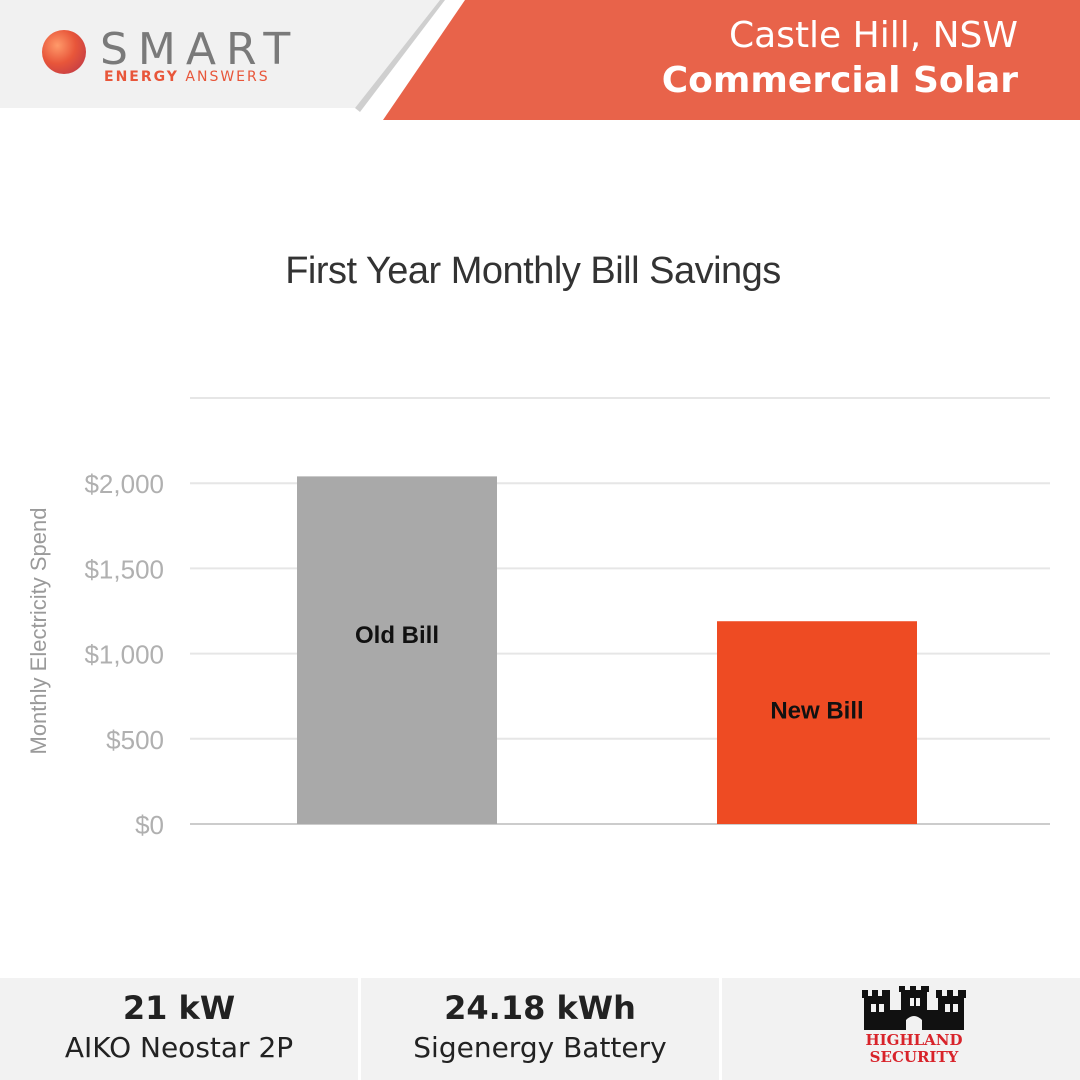  What do you see at coordinates (227, 77) in the screenshot?
I see `logo-tagline-thin: ANSWERS` at bounding box center [227, 77].